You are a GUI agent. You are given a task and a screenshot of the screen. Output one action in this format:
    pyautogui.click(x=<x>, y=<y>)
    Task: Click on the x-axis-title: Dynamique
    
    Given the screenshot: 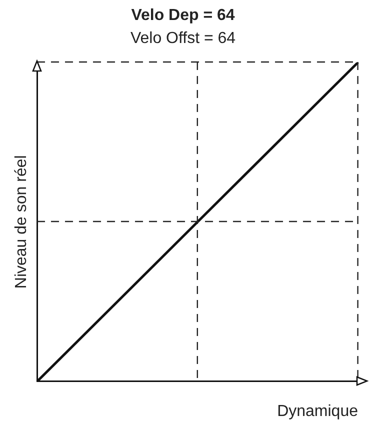 What is the action you would take?
    pyautogui.click(x=317, y=411)
    